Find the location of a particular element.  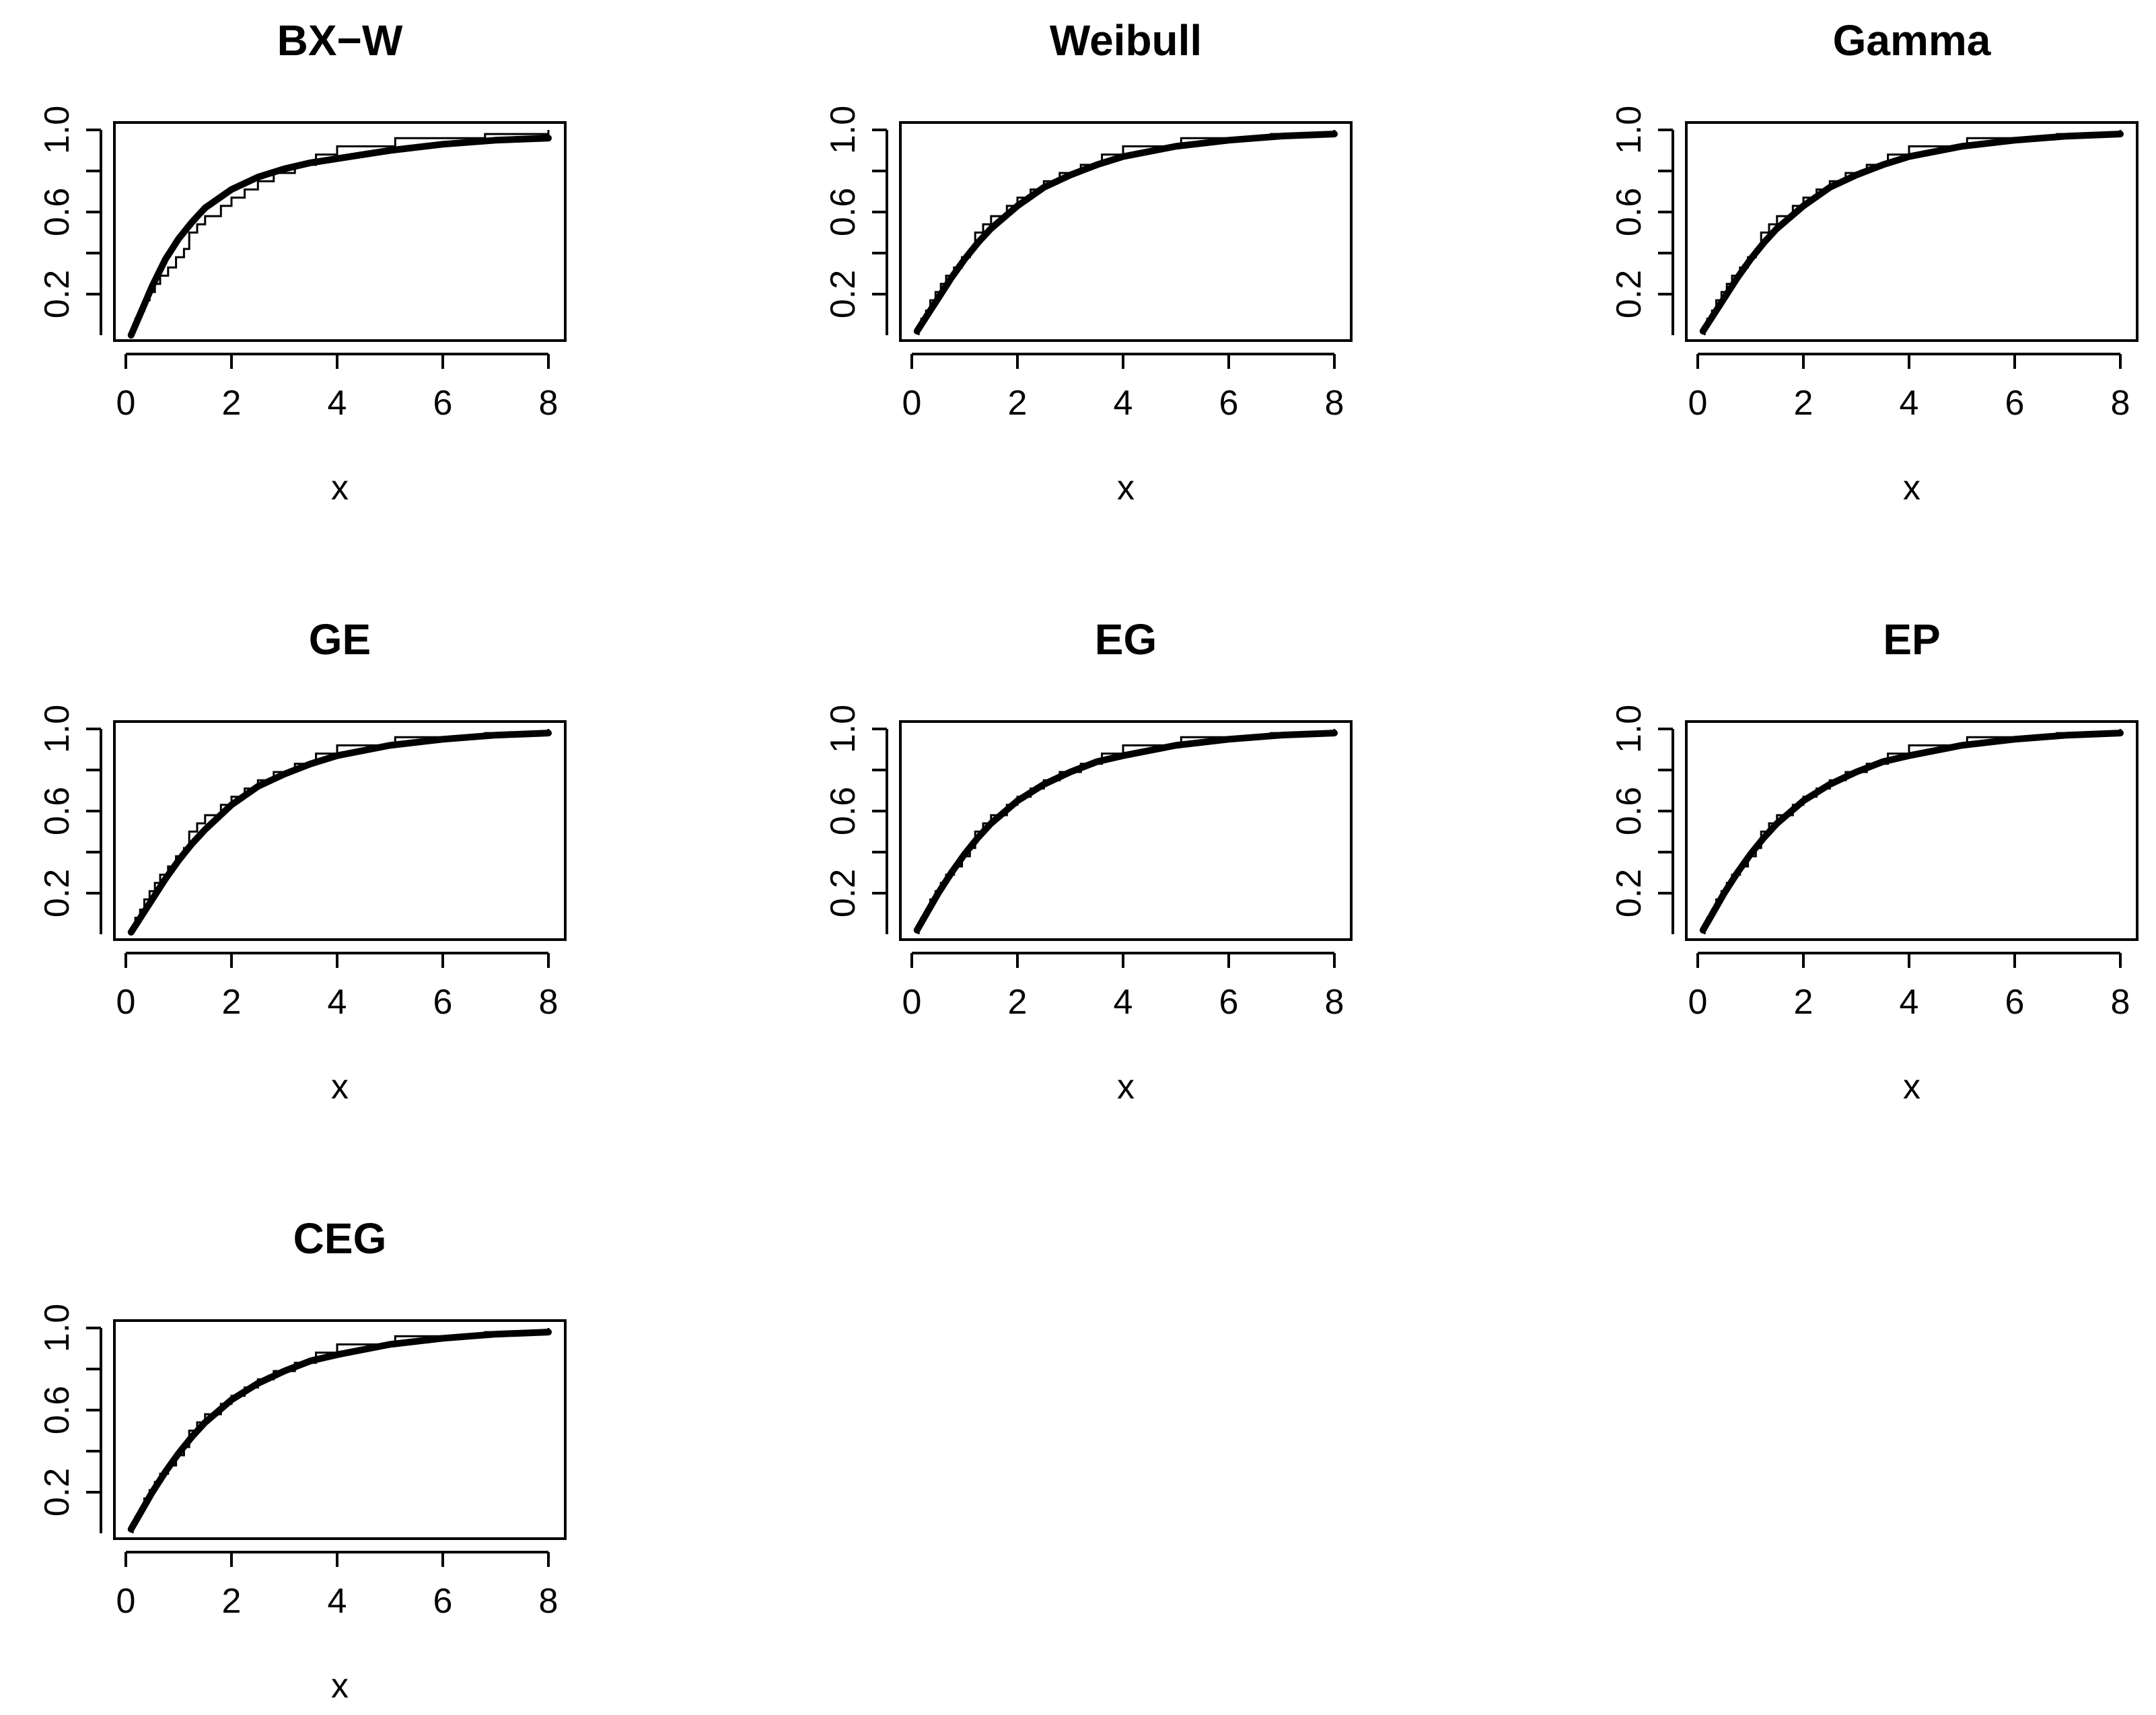

chart-title: CEG is located at coordinates (340, 1239).